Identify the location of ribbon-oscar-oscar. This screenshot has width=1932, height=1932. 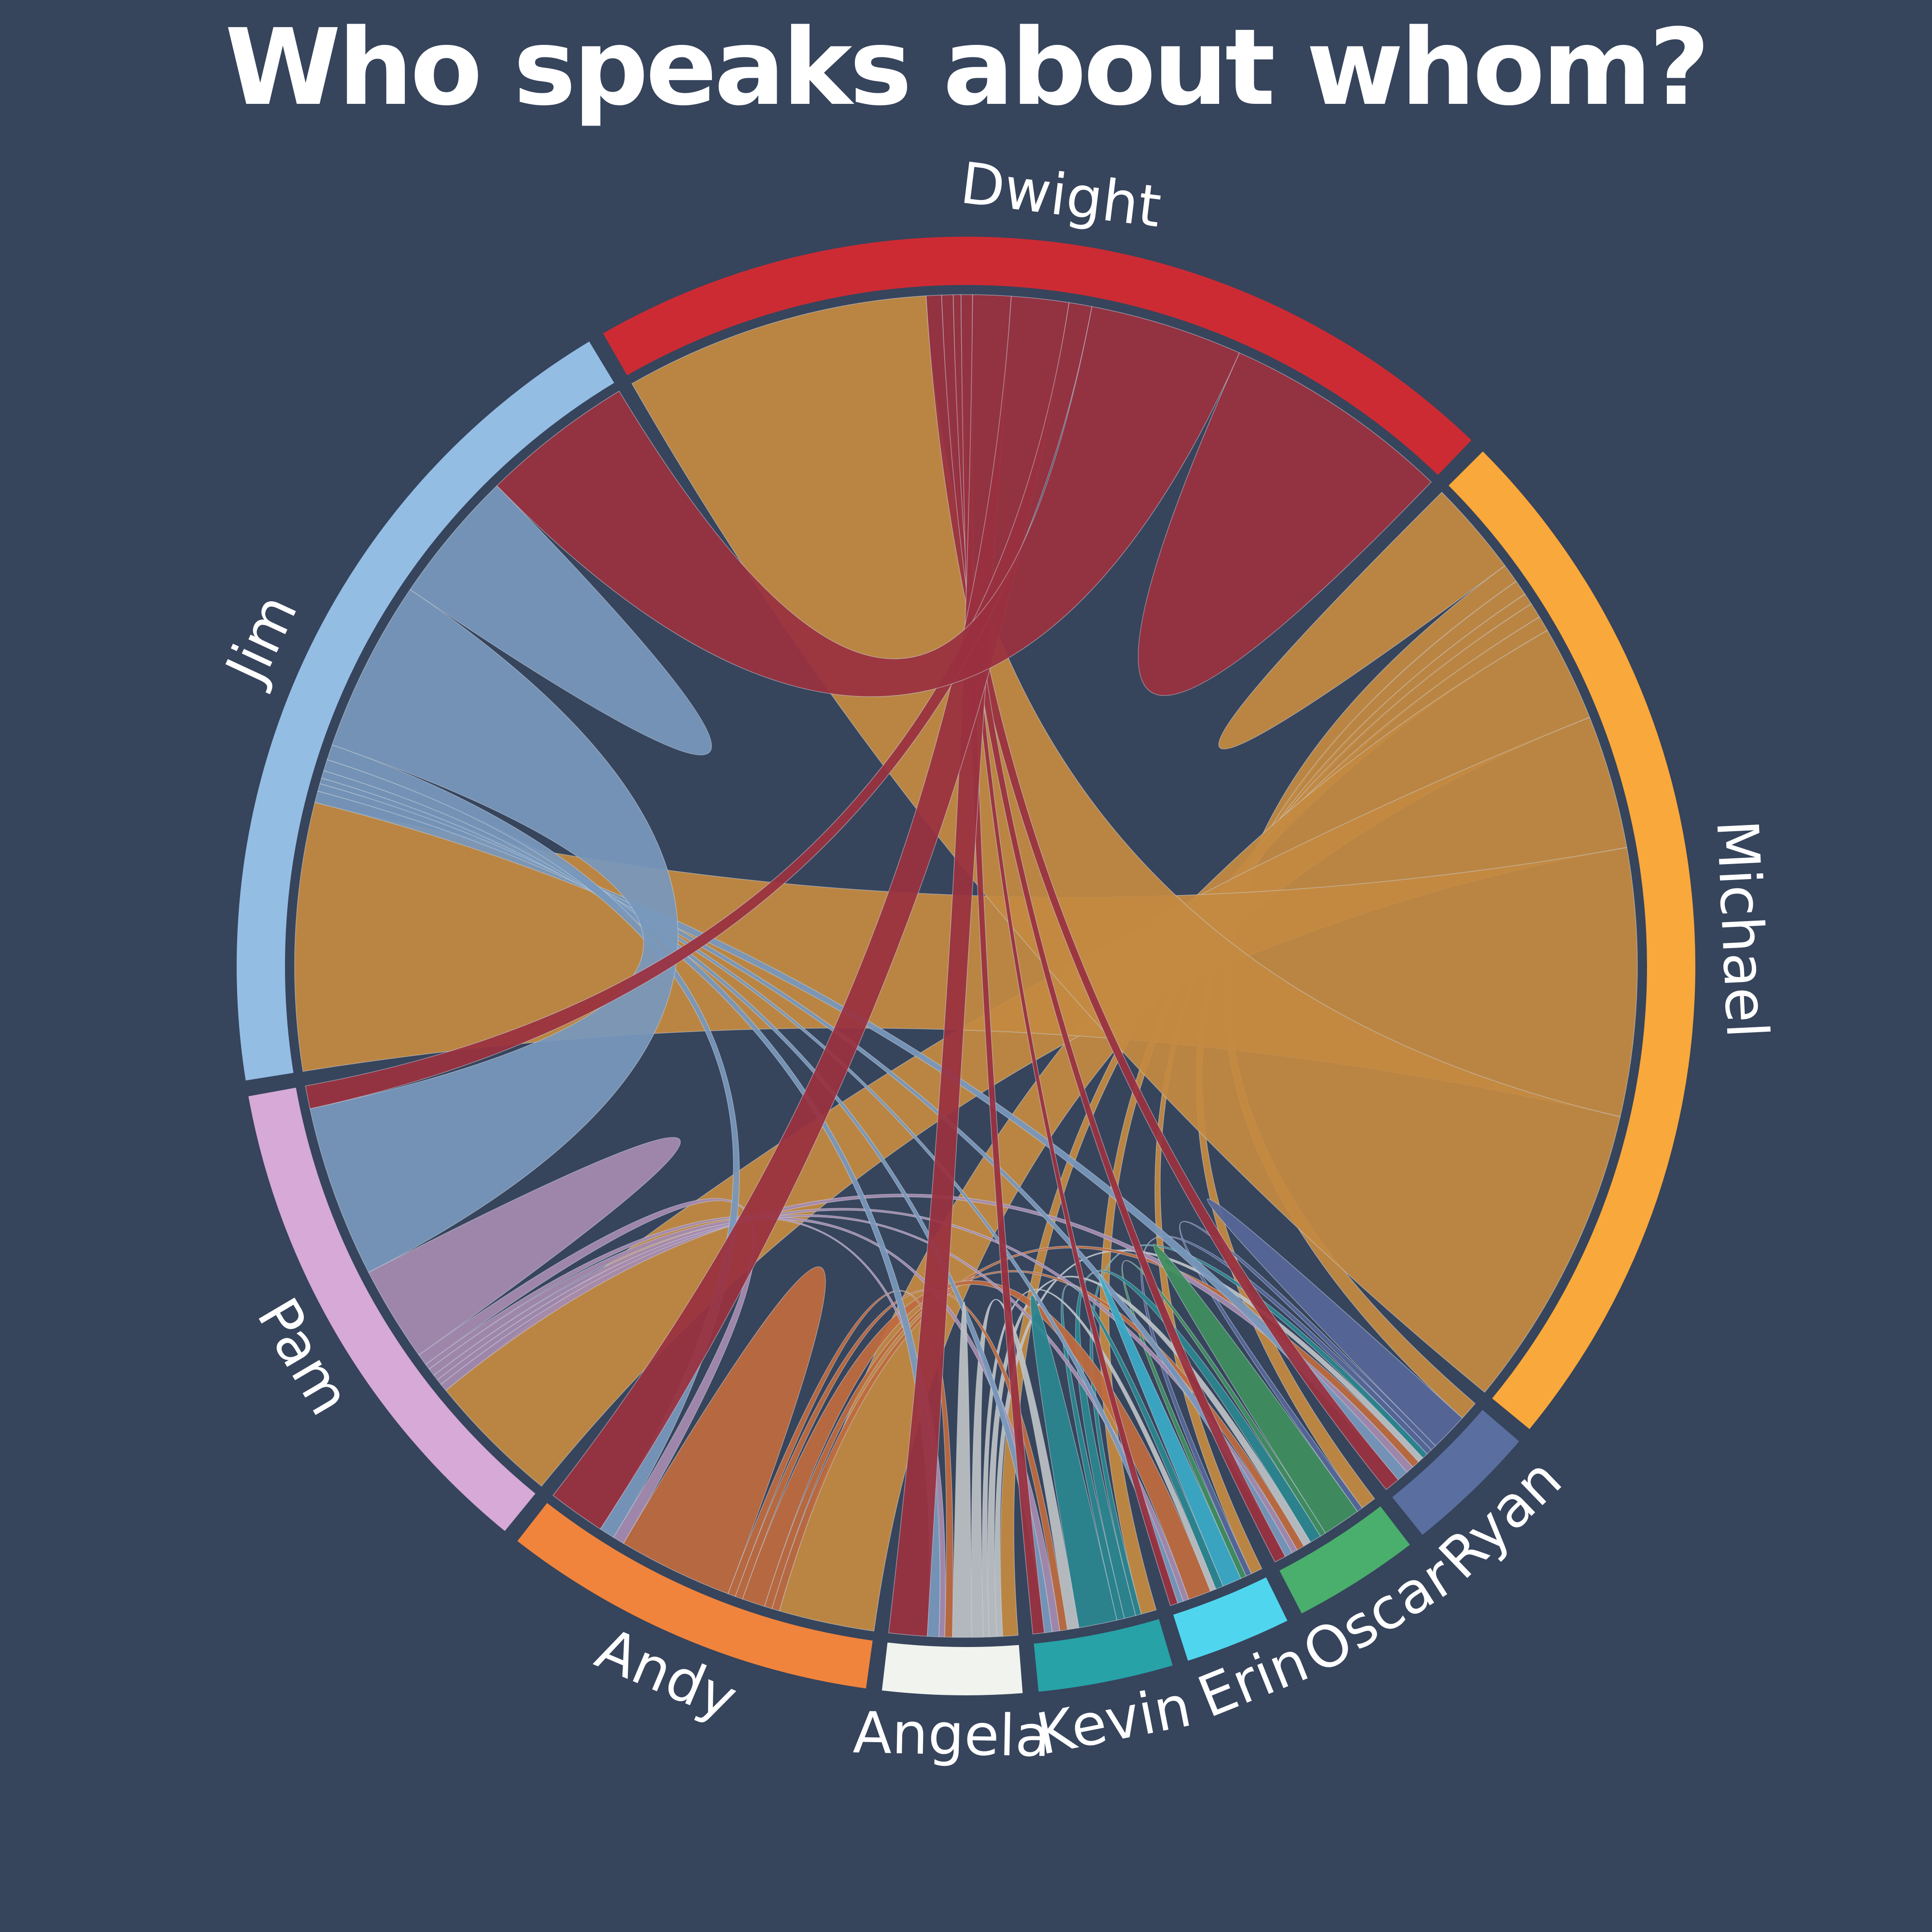
(1255, 1389).